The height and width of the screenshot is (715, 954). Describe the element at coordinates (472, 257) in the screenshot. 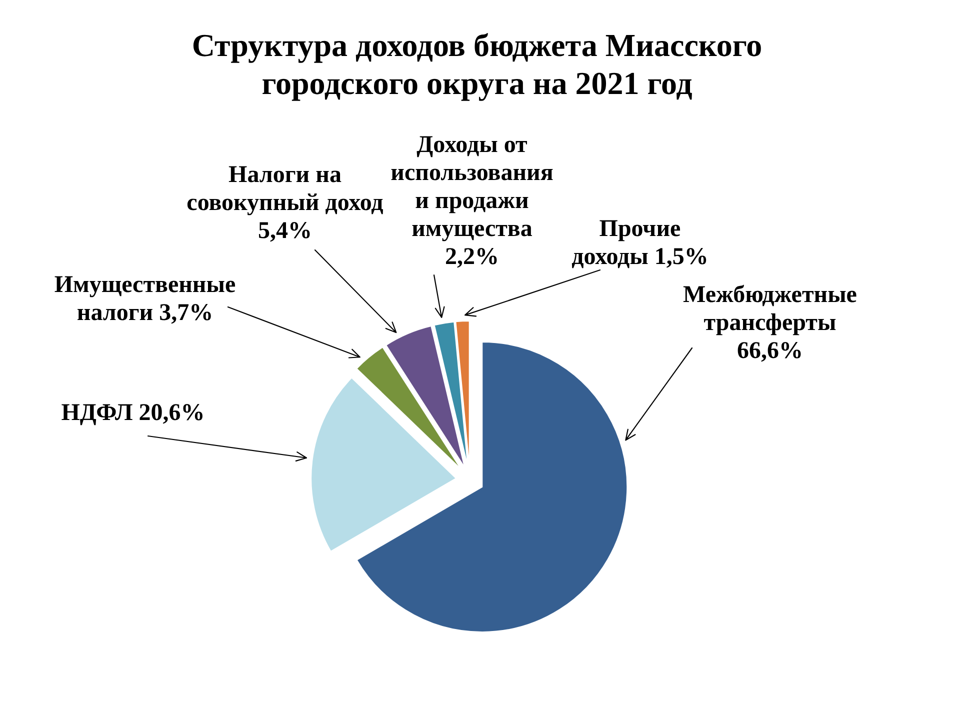

I see `data-label: 2,2%` at that location.